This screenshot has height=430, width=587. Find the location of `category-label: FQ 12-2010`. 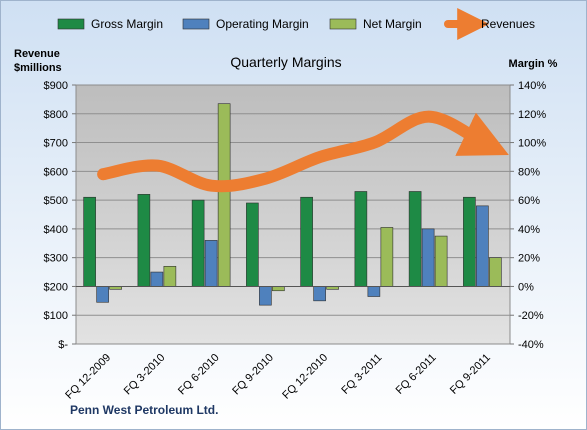

category-label: FQ 12-2010 is located at coordinates (305, 377).